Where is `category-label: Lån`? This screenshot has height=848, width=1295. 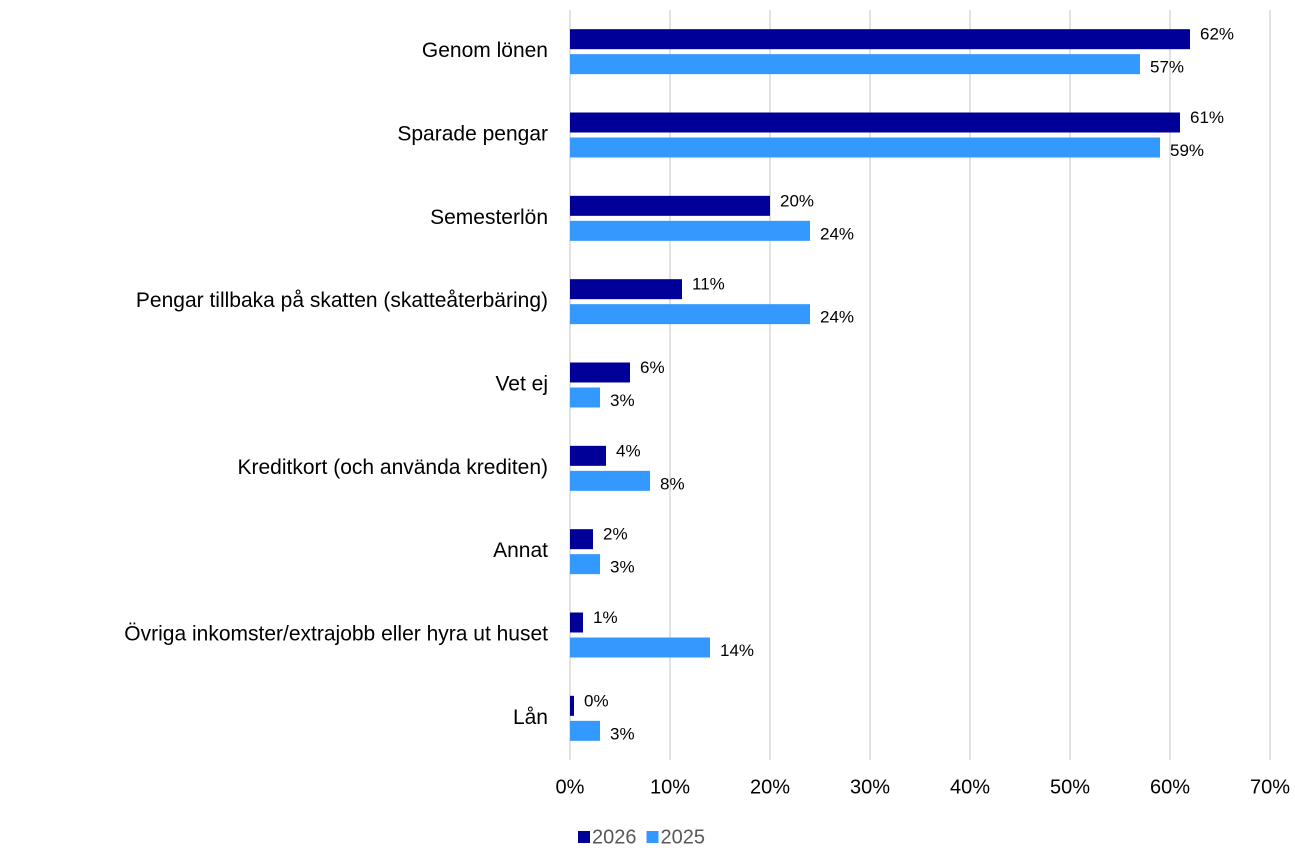
category-label: Lån is located at coordinates (530, 717).